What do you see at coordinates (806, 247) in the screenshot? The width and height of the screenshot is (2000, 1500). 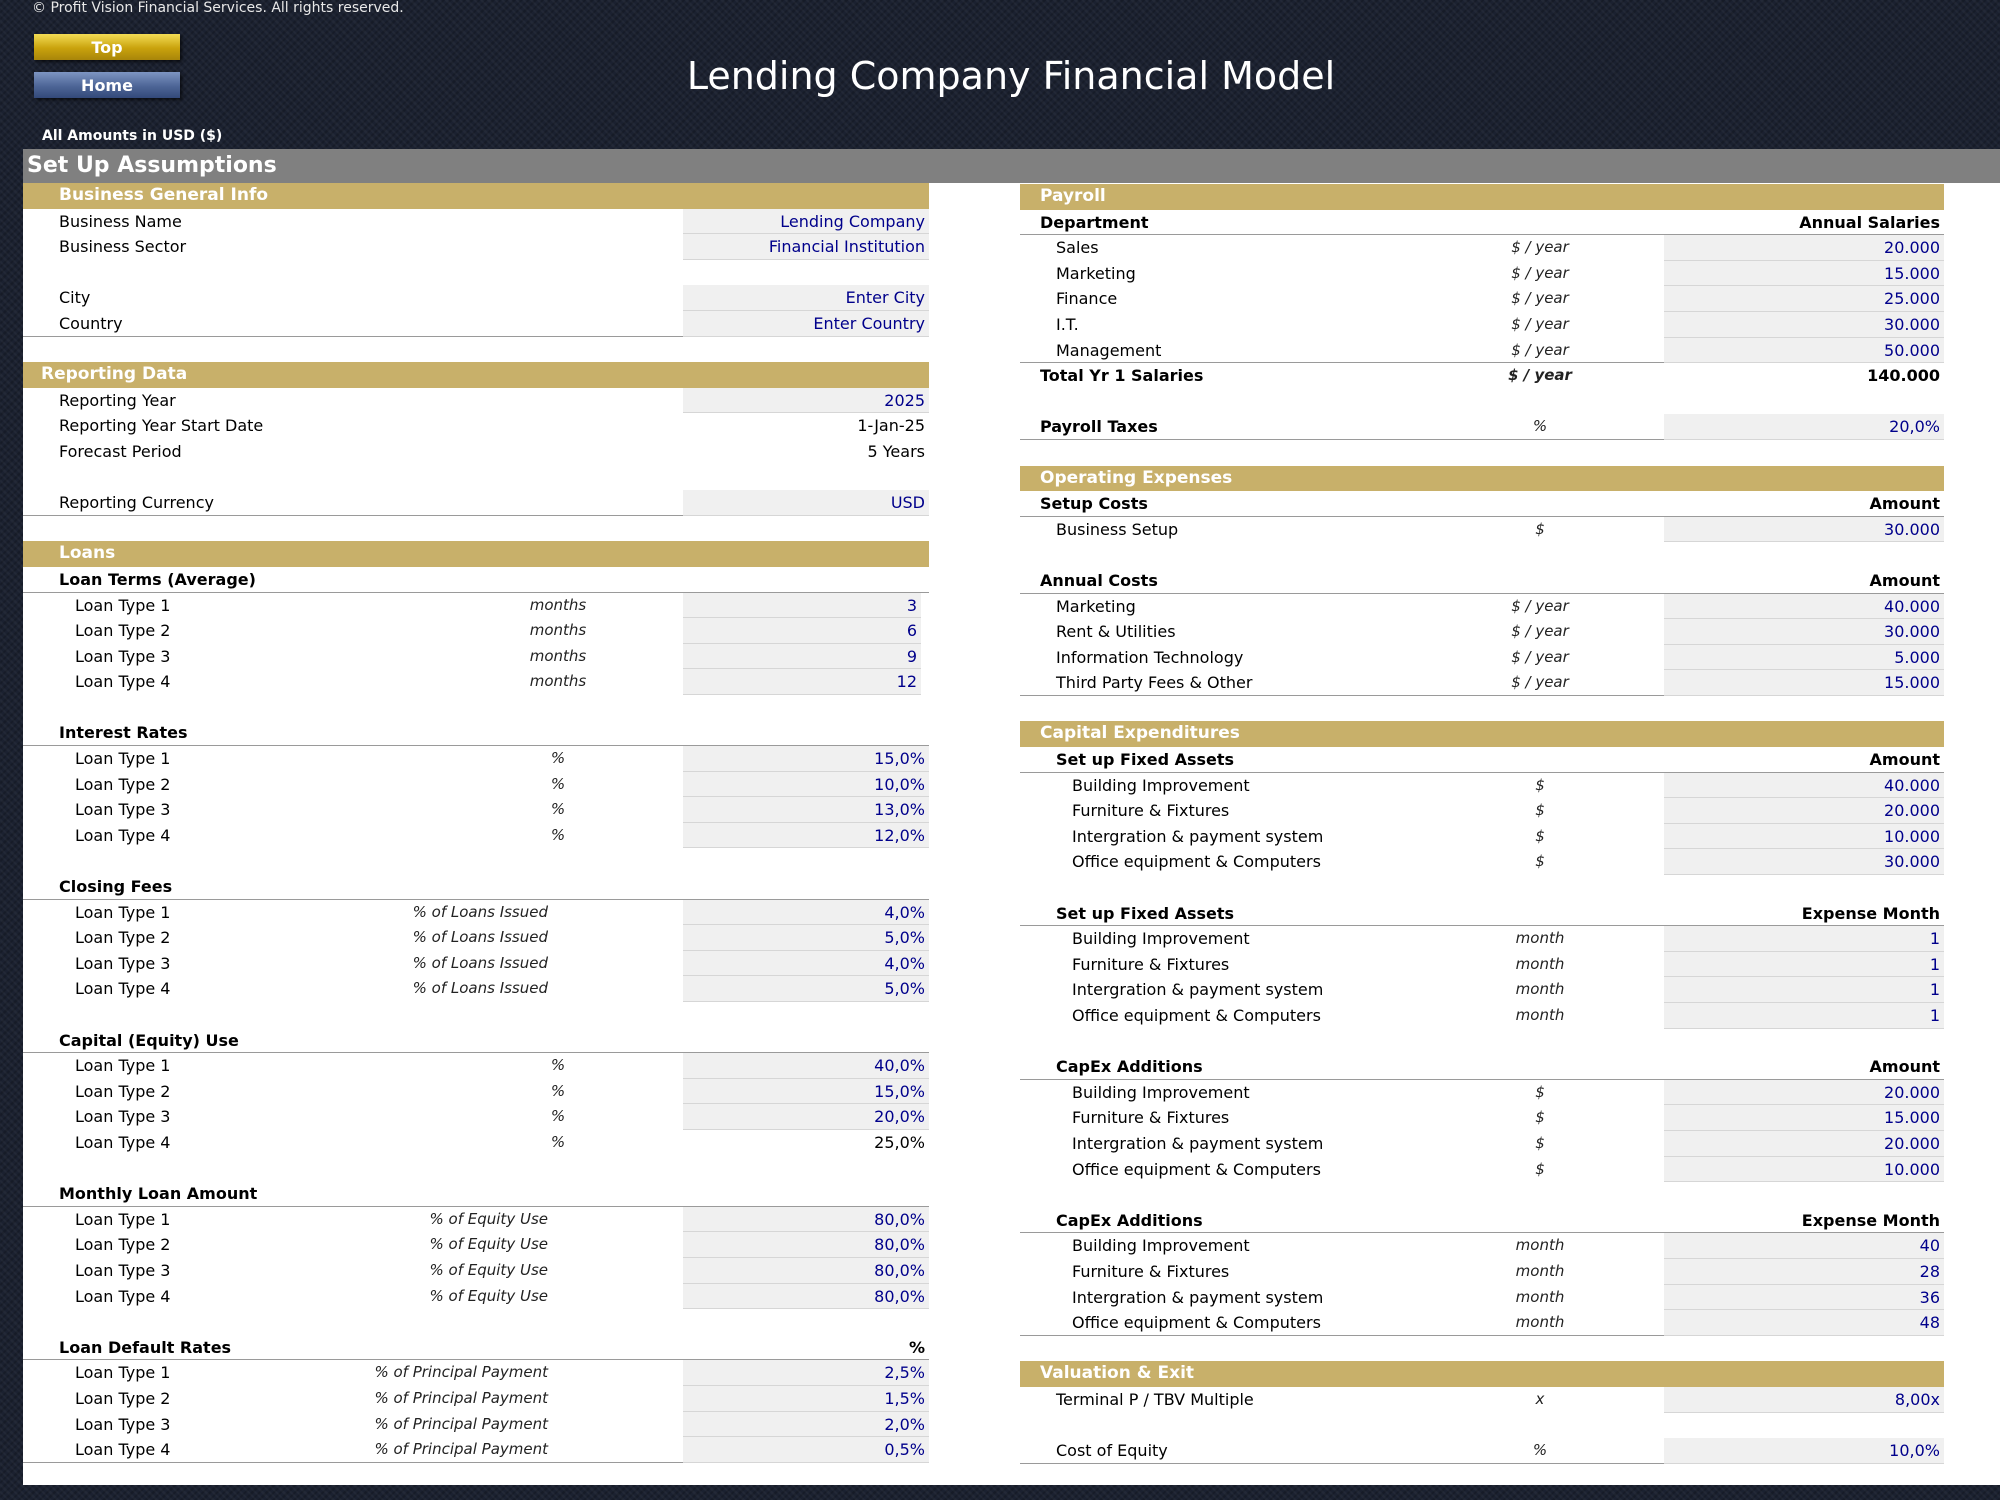 I see `business-sector-input: Financial Institution` at bounding box center [806, 247].